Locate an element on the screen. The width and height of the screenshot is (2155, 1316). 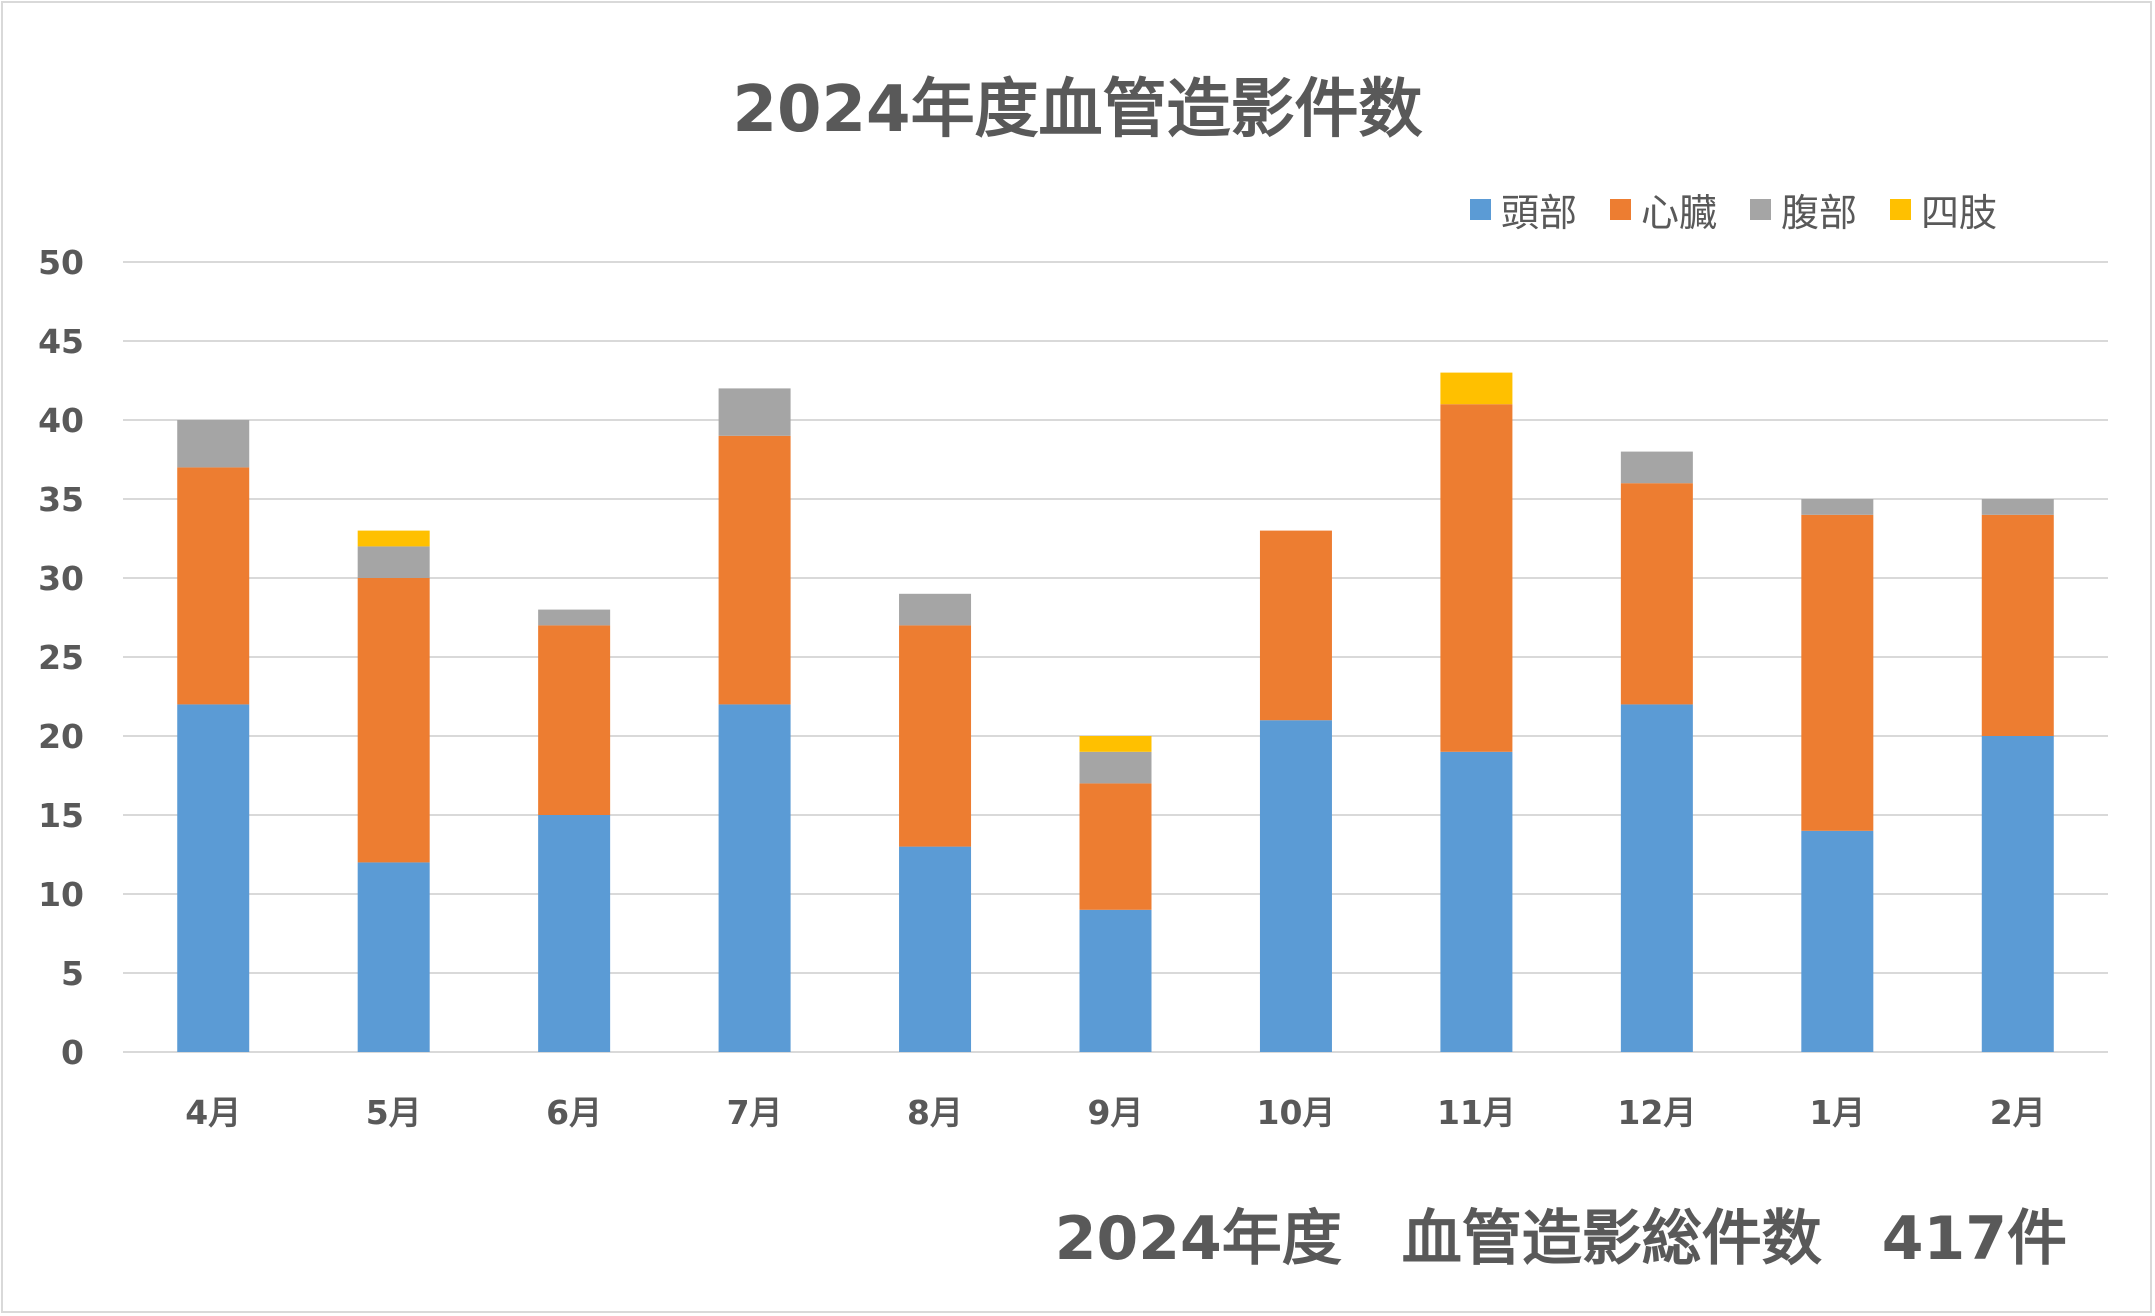
legend-item-abdomen: 腹部 is located at coordinates (1803, 209).